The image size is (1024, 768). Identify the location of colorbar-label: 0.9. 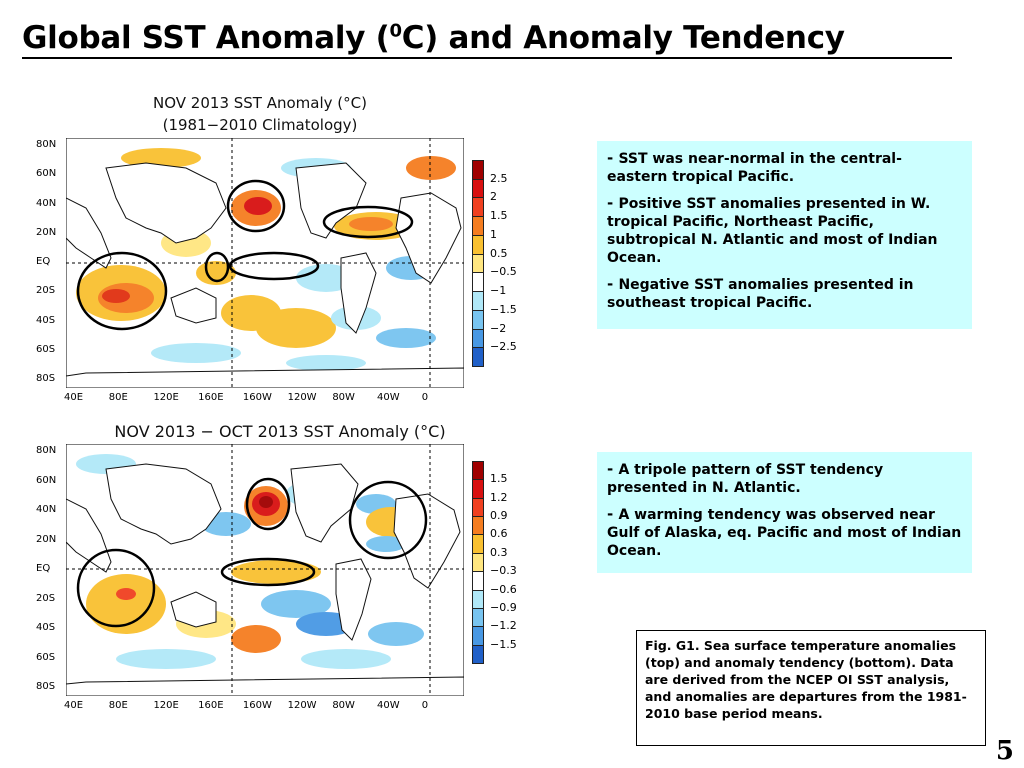
(499, 516).